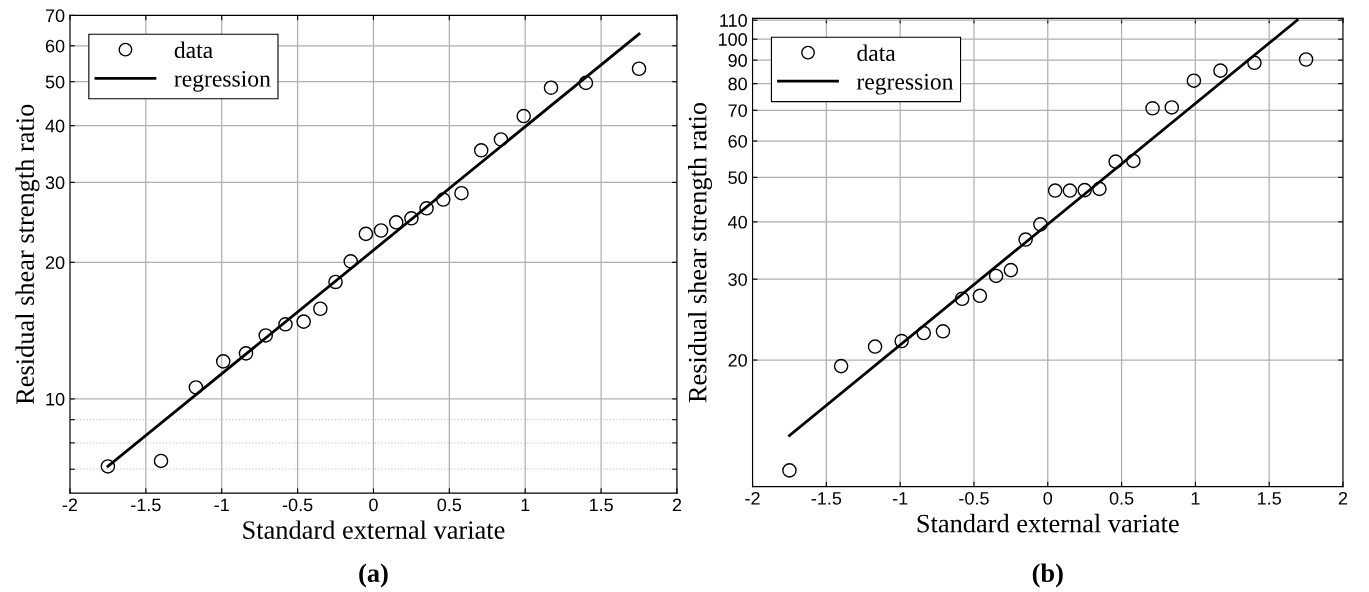 Image resolution: width=1369 pixels, height=592 pixels. What do you see at coordinates (732, 39) in the screenshot?
I see `y-tick-label: 100` at bounding box center [732, 39].